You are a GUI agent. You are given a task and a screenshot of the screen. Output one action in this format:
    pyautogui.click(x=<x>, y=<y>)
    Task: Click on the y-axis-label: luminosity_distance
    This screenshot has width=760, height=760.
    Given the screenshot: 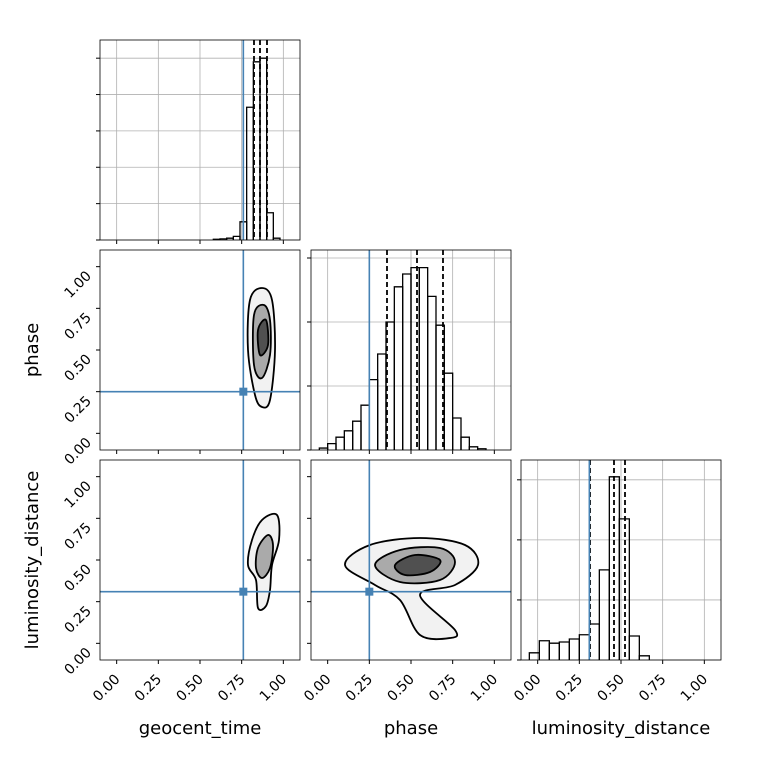 What is the action you would take?
    pyautogui.click(x=32, y=560)
    